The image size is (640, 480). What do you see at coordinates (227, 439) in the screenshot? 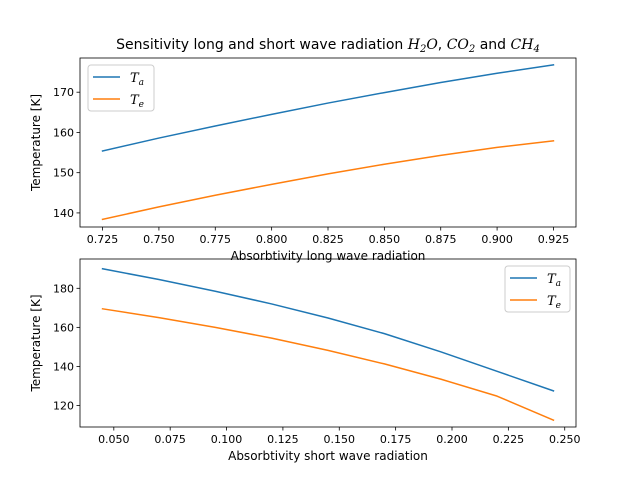
I see `x-tick-label: 0.100` at bounding box center [227, 439].